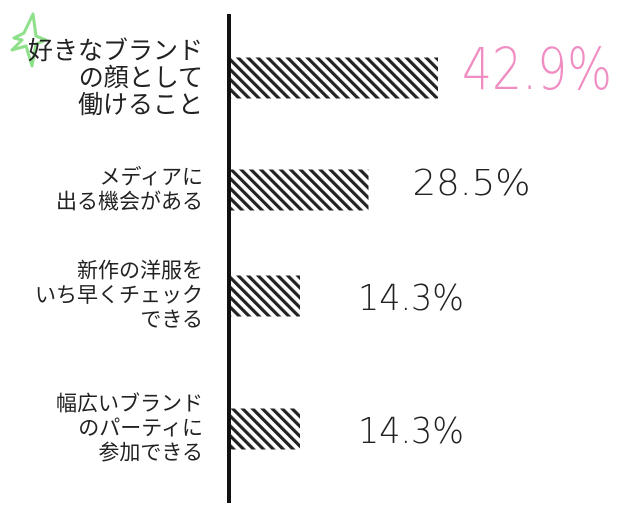 The width and height of the screenshot is (640, 518). Describe the element at coordinates (472, 183) in the screenshot. I see `value-label-2: 28.5%` at that location.